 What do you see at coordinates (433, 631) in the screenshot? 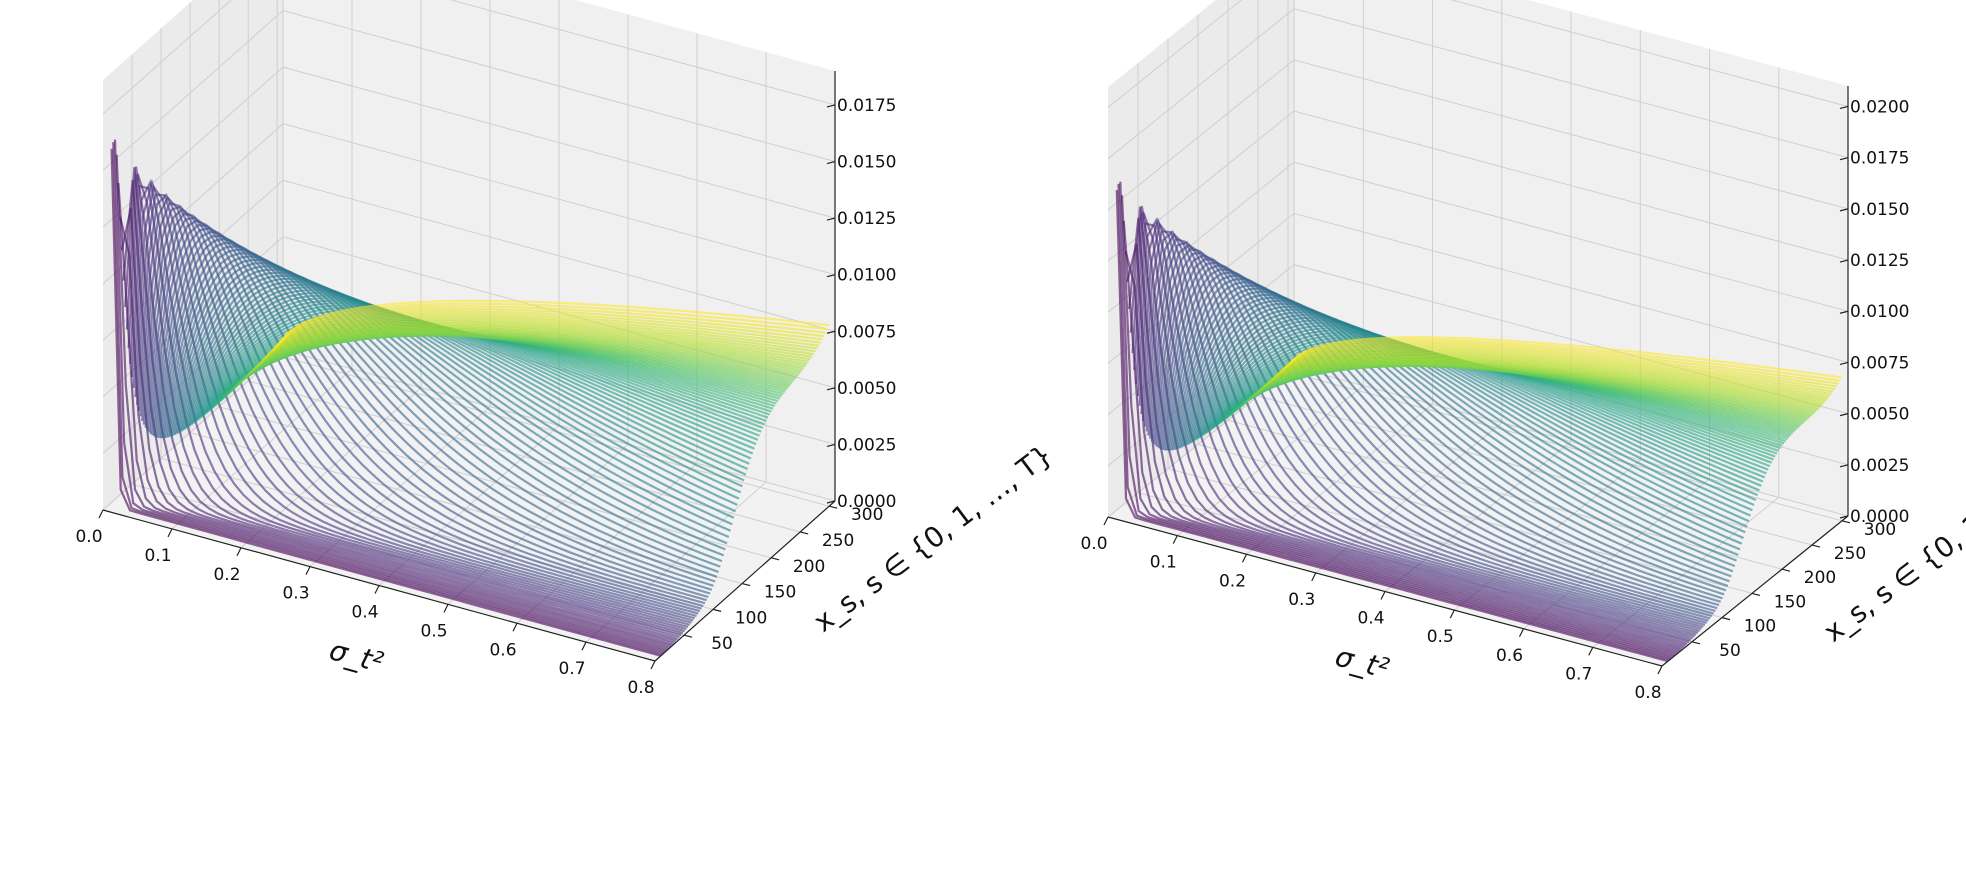
I see `x-tick-label: 0.5` at bounding box center [433, 631].